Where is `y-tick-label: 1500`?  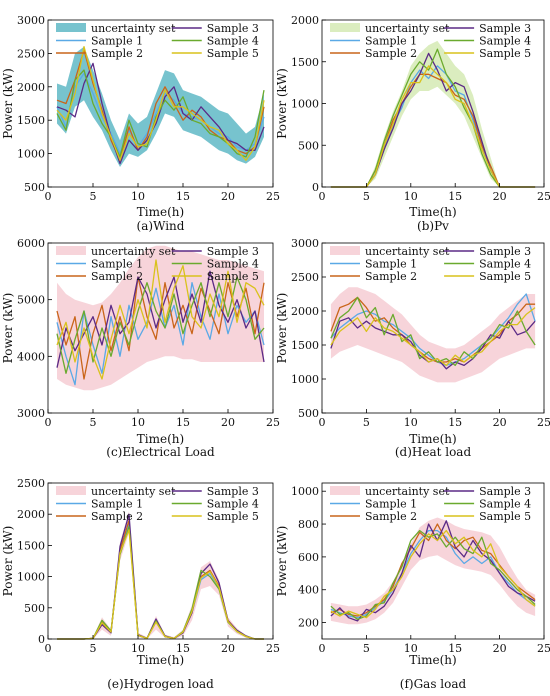
y-tick-label: 1500 is located at coordinates (31, 545).